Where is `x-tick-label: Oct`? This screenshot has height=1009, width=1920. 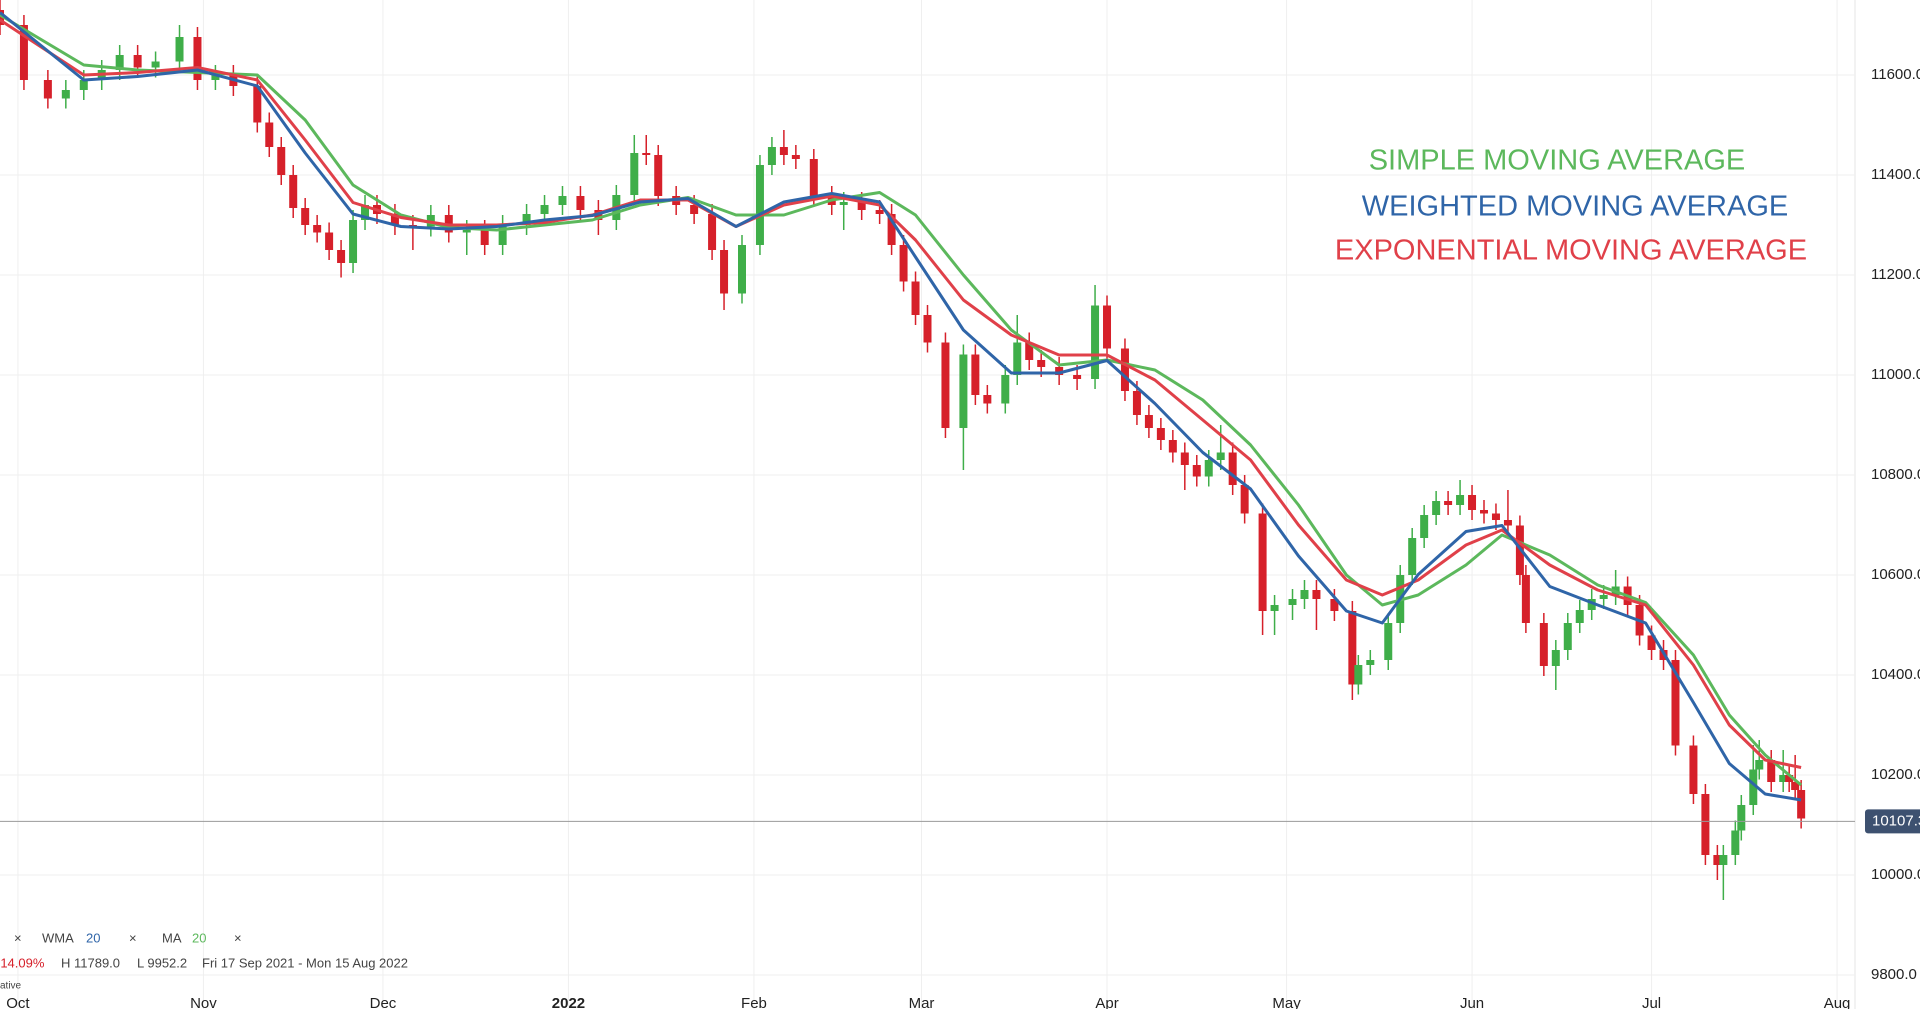
x-tick-label: Oct is located at coordinates (18, 1002).